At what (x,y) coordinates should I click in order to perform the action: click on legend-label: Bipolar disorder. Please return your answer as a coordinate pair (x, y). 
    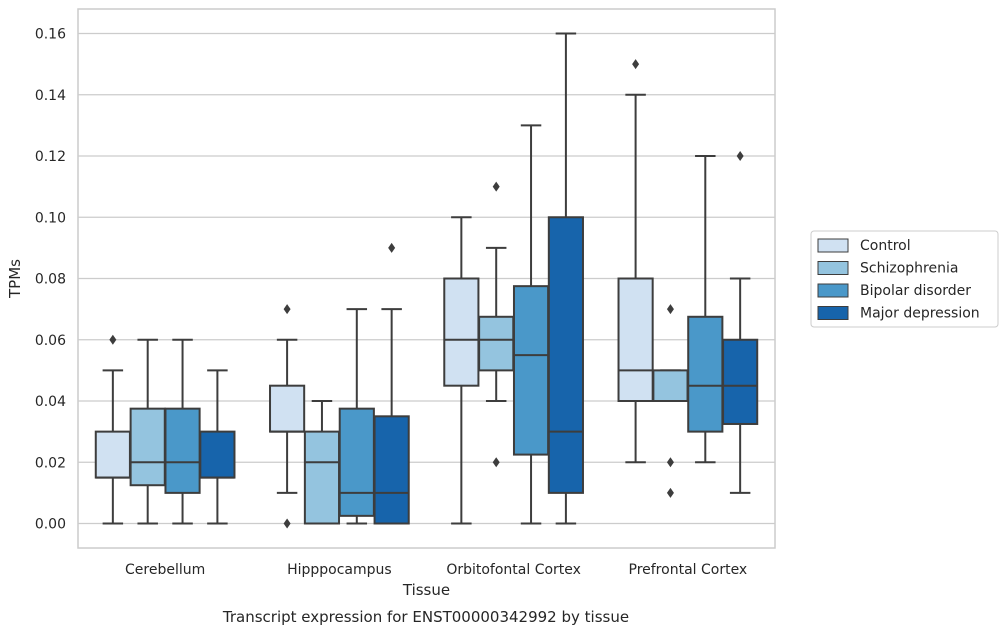
    Looking at the image, I should click on (915, 291).